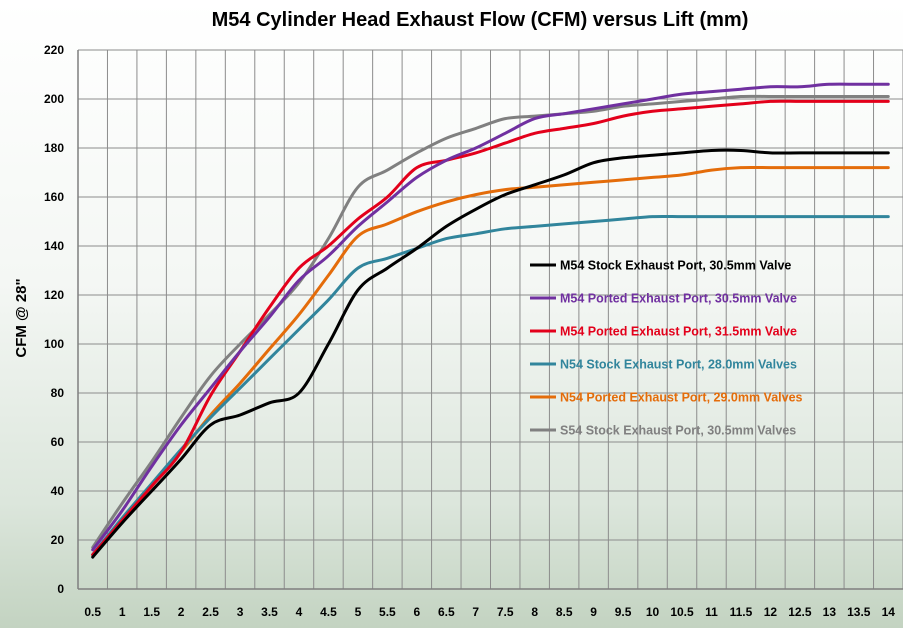 This screenshot has width=903, height=633. I want to click on x-tick-label: 1, so click(122, 612).